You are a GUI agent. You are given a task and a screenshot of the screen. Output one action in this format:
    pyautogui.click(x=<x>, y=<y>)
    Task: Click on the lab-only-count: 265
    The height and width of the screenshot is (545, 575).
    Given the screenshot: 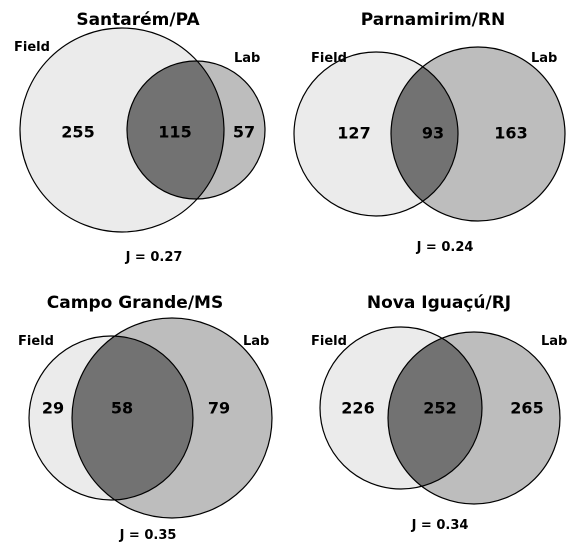 What is the action you would take?
    pyautogui.click(x=527, y=408)
    